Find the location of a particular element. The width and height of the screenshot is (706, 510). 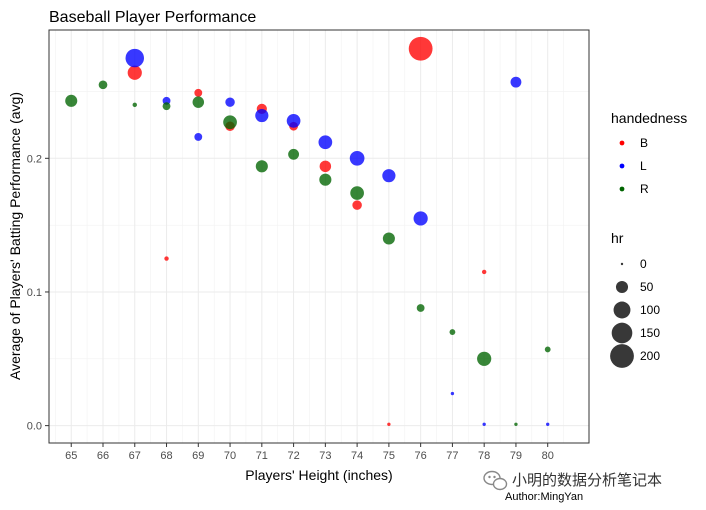

x-tick-label: 78 is located at coordinates (484, 456).